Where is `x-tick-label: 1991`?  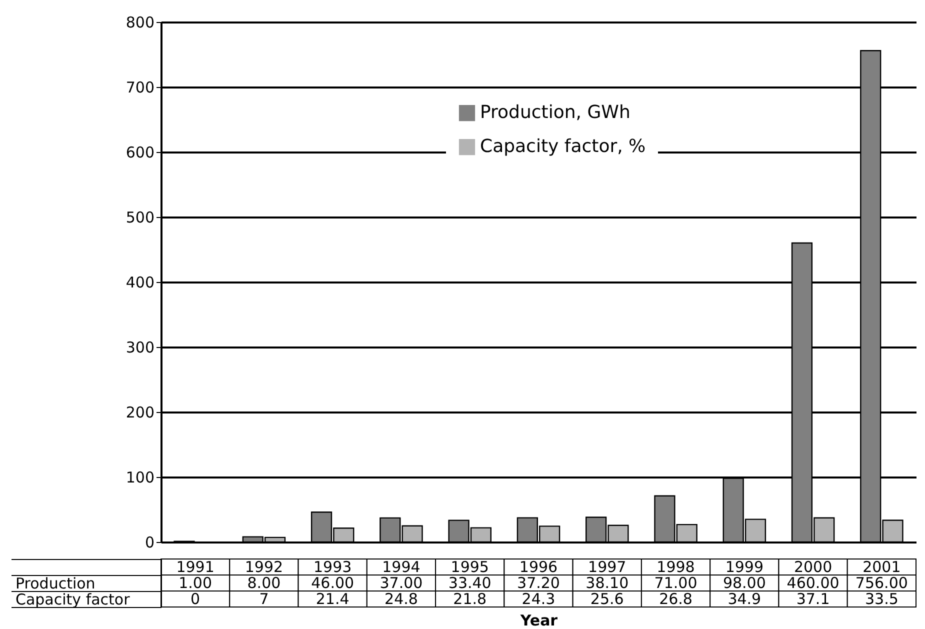
x-tick-label: 1991 is located at coordinates (195, 567).